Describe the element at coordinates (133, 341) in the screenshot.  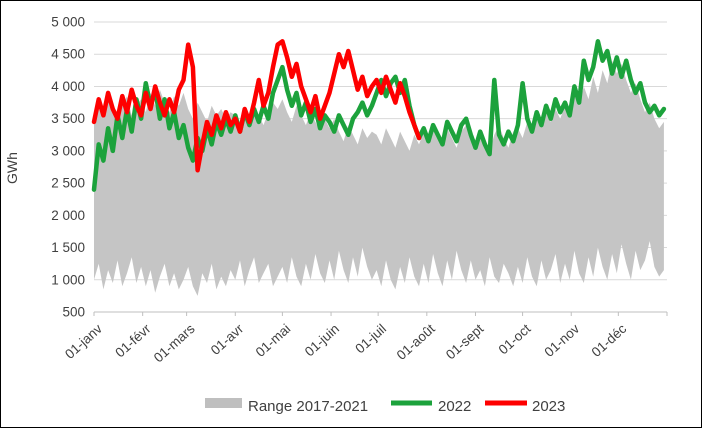
I see `x-tick-label: 01-févr` at that location.